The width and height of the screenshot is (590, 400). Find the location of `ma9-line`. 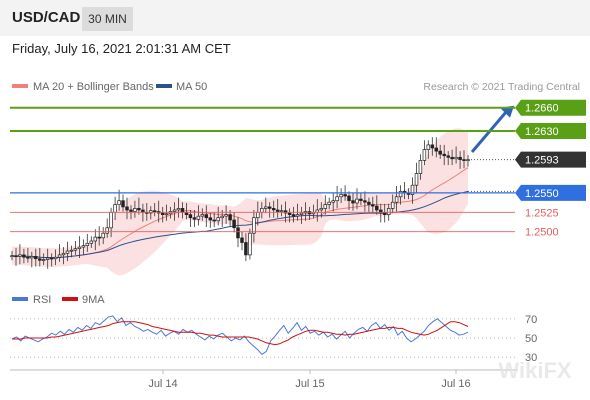

ma9-line is located at coordinates (240, 333).